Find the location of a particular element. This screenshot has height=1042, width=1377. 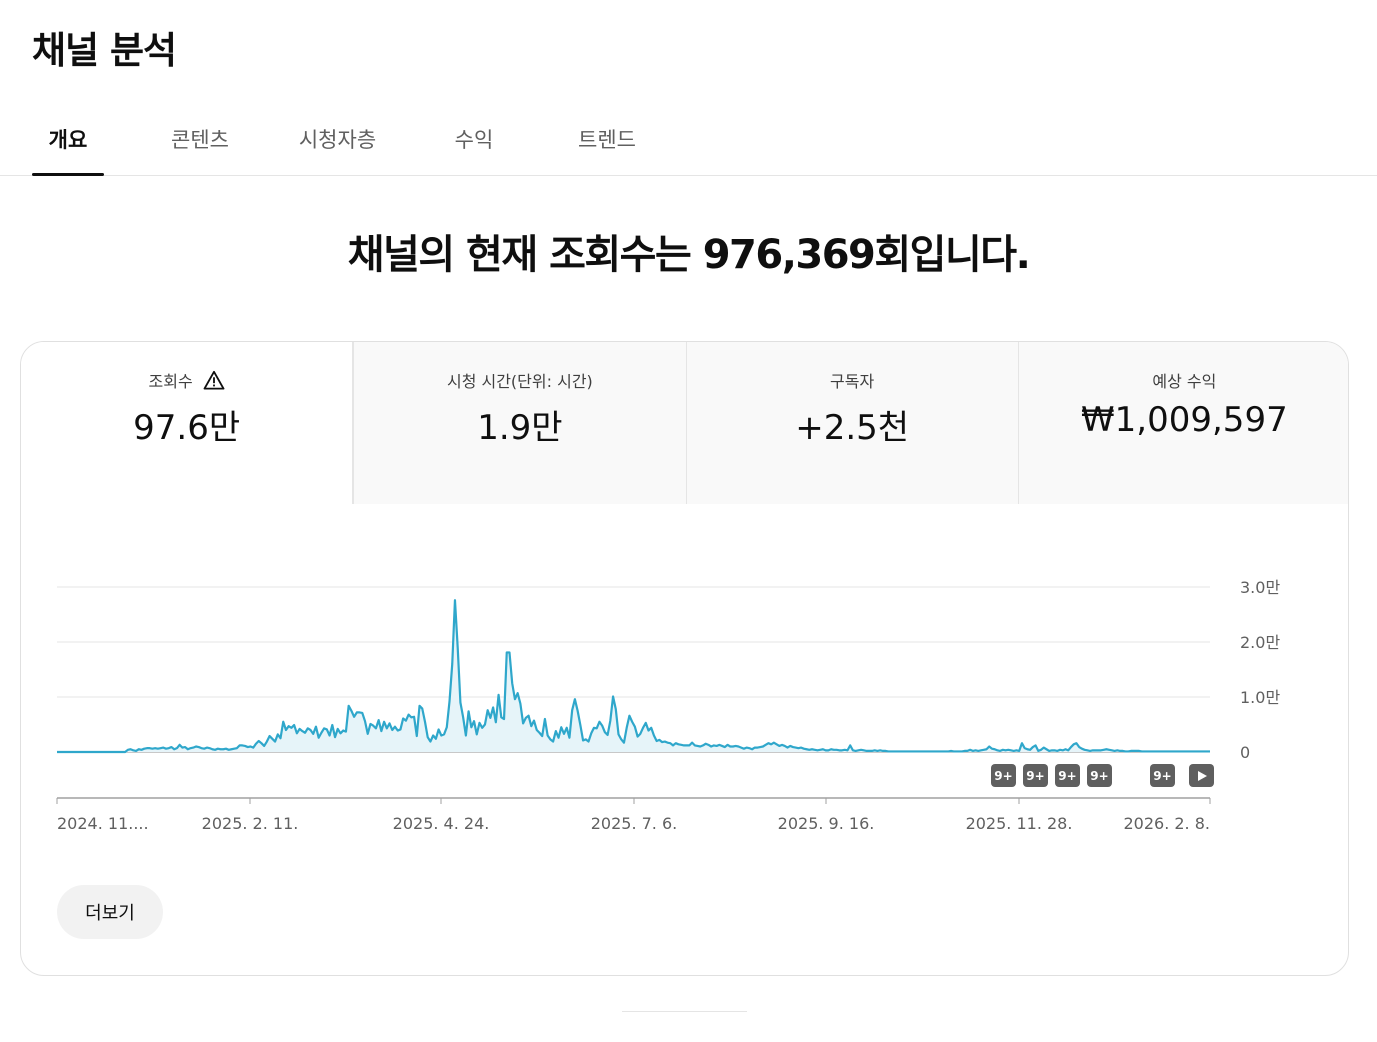

tab-bar: 개요 콘텐츠 시청자층 수익 트렌드 is located at coordinates (688, 138).